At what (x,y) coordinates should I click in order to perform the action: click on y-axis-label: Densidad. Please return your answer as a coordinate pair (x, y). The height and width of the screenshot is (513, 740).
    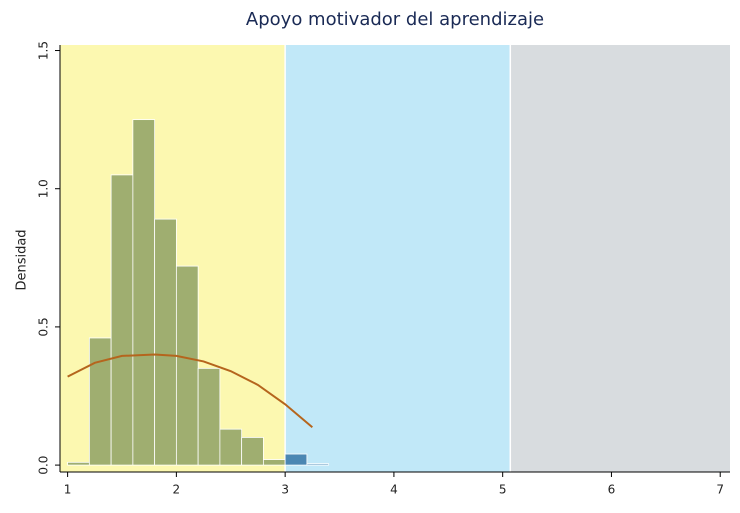
    Looking at the image, I should click on (22, 259).